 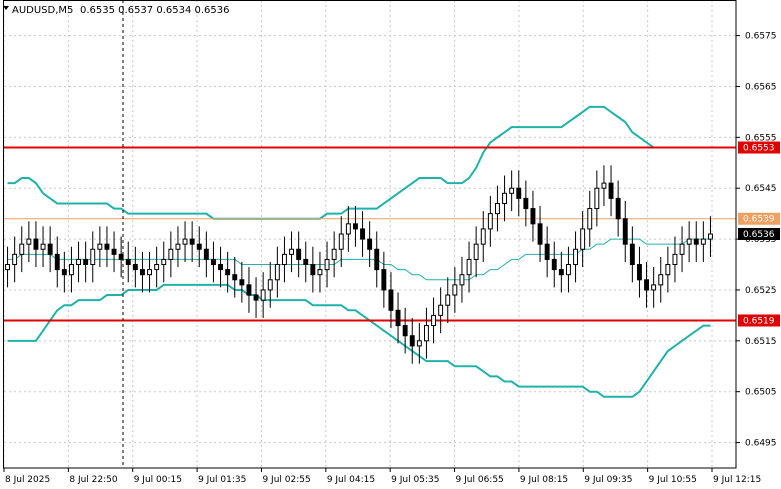 I want to click on price-tag-label: 0.6539, so click(x=759, y=220).